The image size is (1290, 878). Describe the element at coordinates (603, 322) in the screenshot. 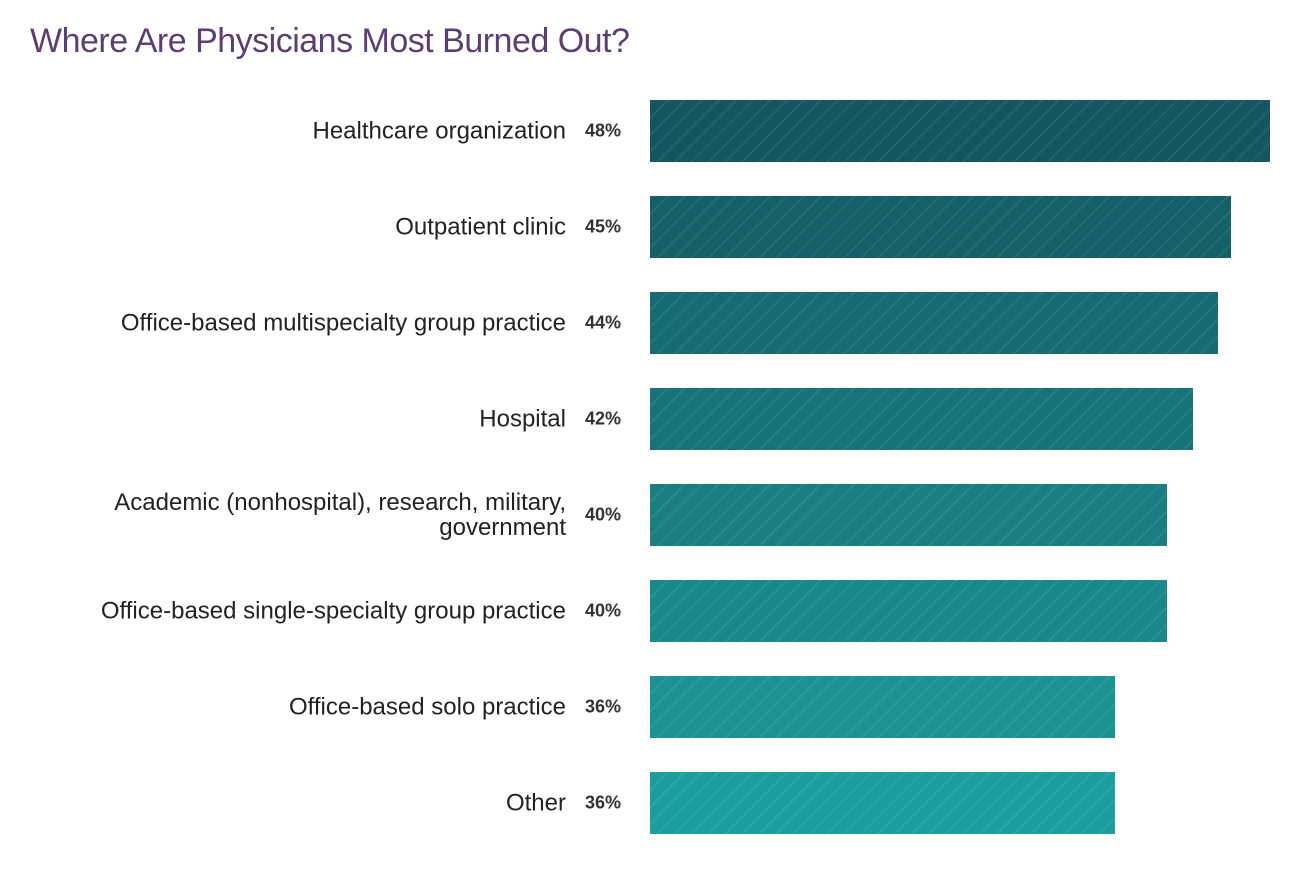

I see `value-label: 44%` at that location.